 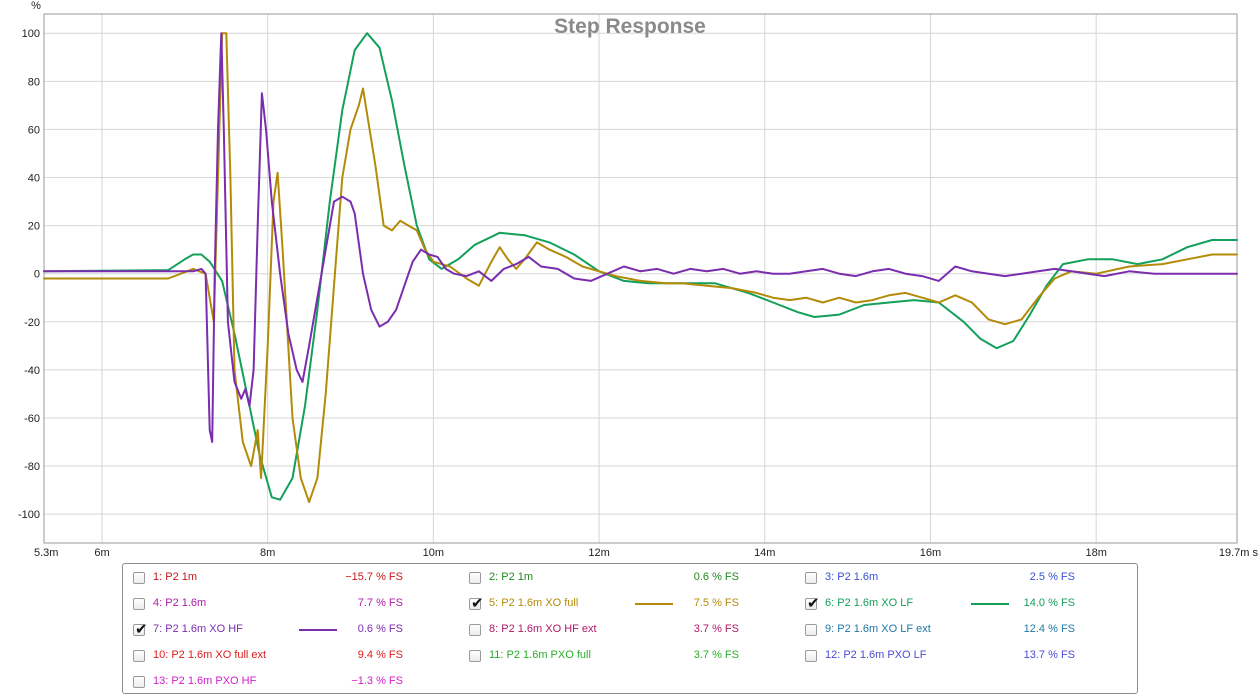 What do you see at coordinates (32, 371) in the screenshot?
I see `y-tick-label: -40` at bounding box center [32, 371].